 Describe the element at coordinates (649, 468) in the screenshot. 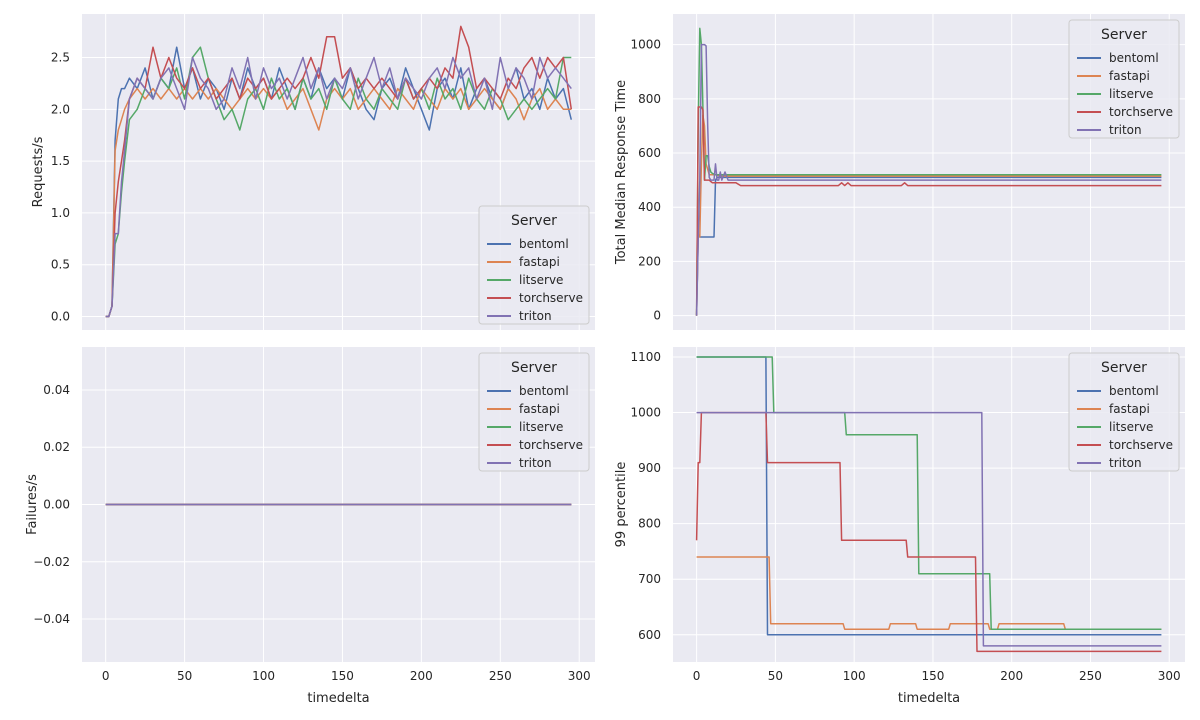

I see `y-tick-label: 900` at that location.